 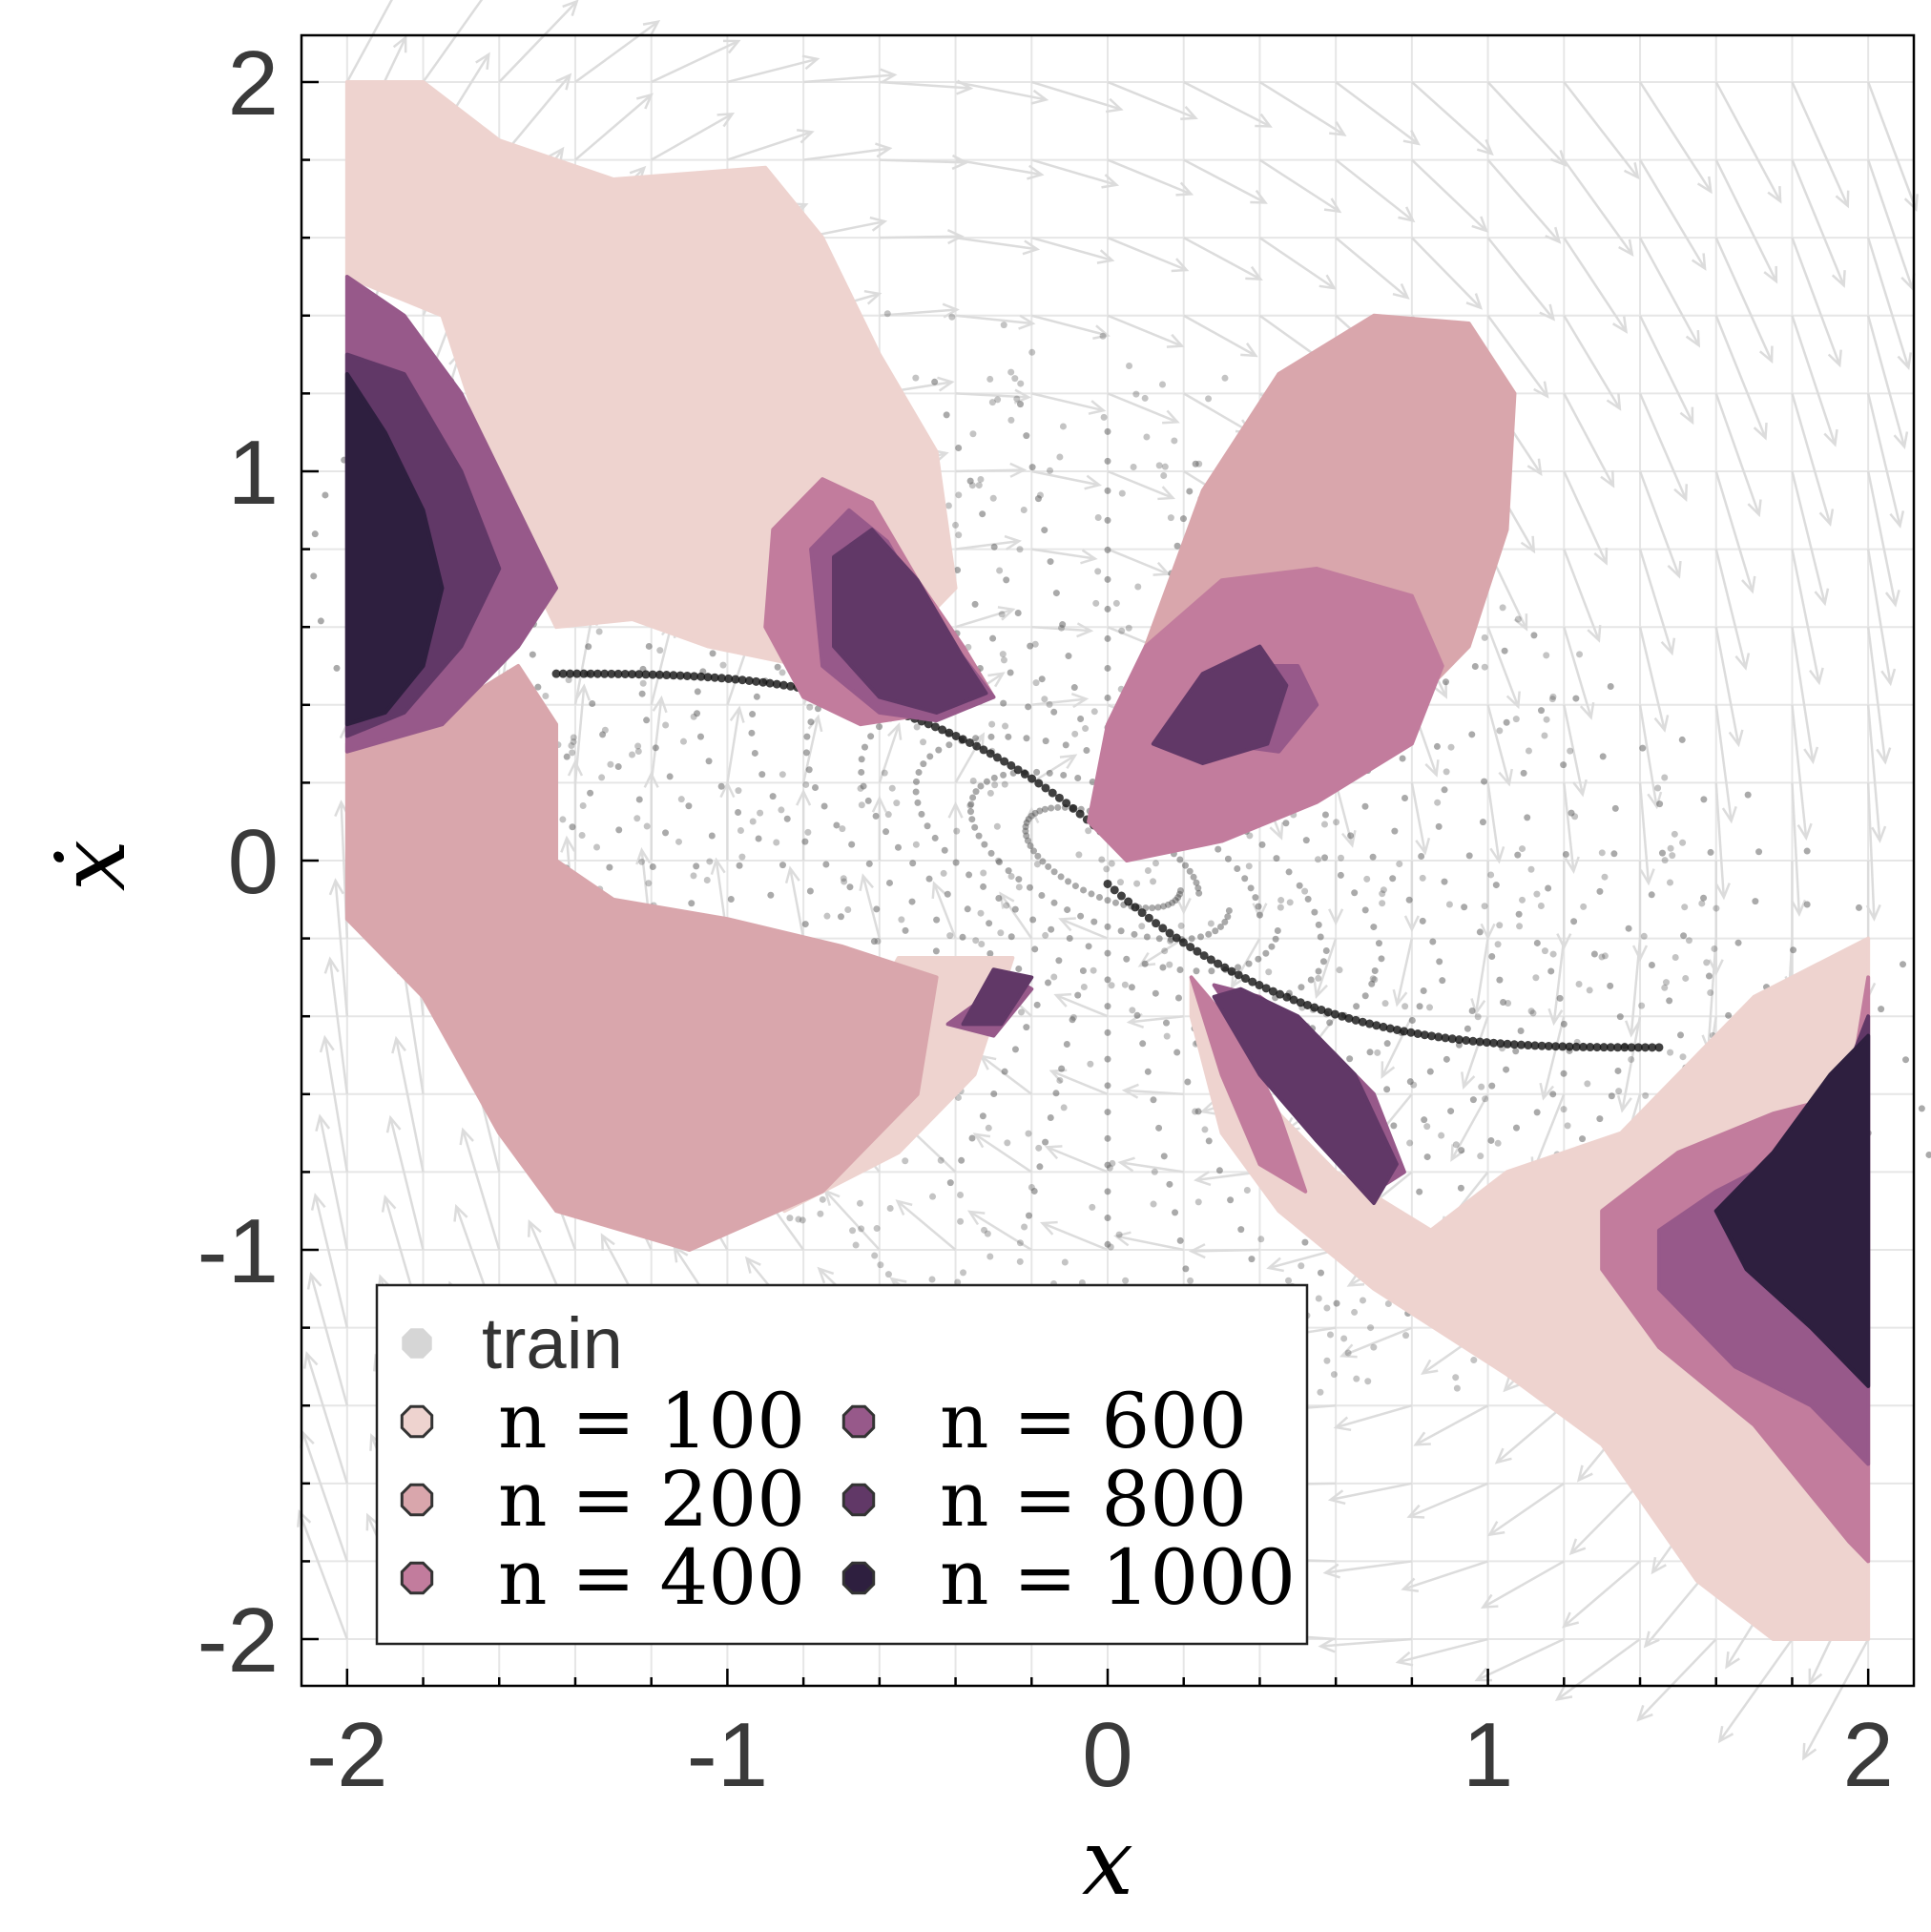 I want to click on legend-marker-train, so click(x=417, y=1343).